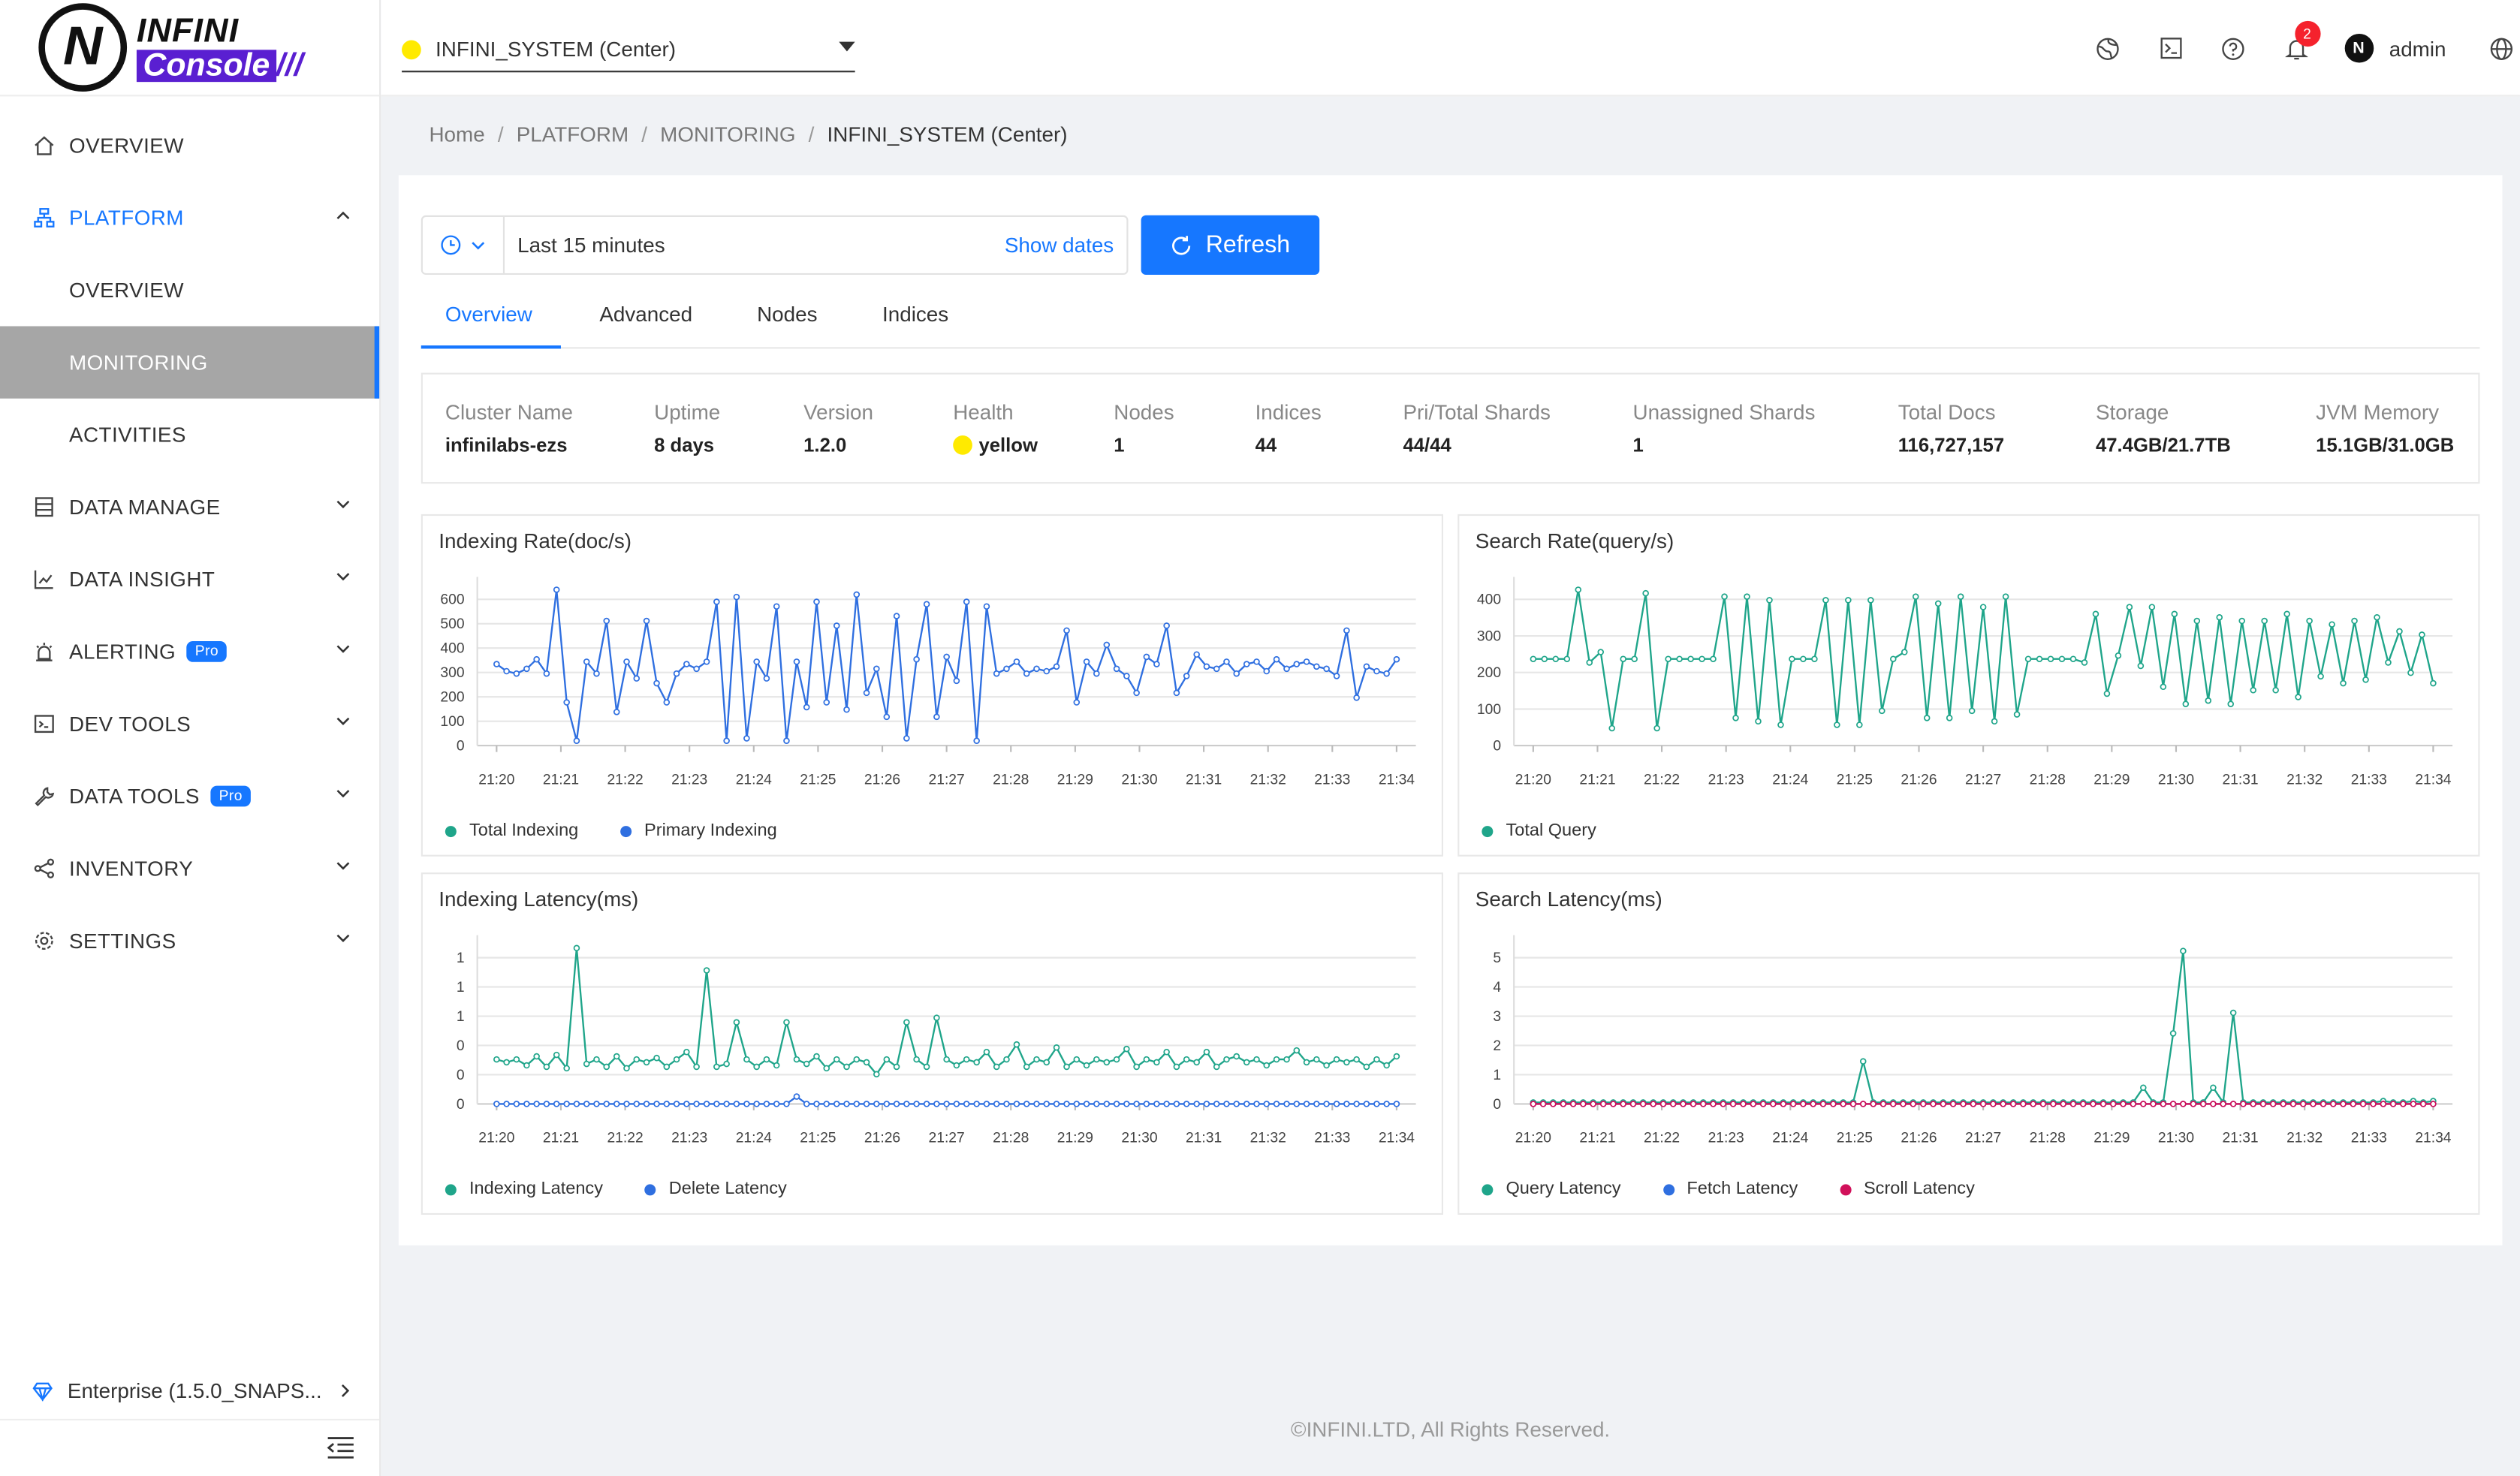  Describe the element at coordinates (524, 1189) in the screenshot. I see `legend-item: Indexing Latency` at that location.